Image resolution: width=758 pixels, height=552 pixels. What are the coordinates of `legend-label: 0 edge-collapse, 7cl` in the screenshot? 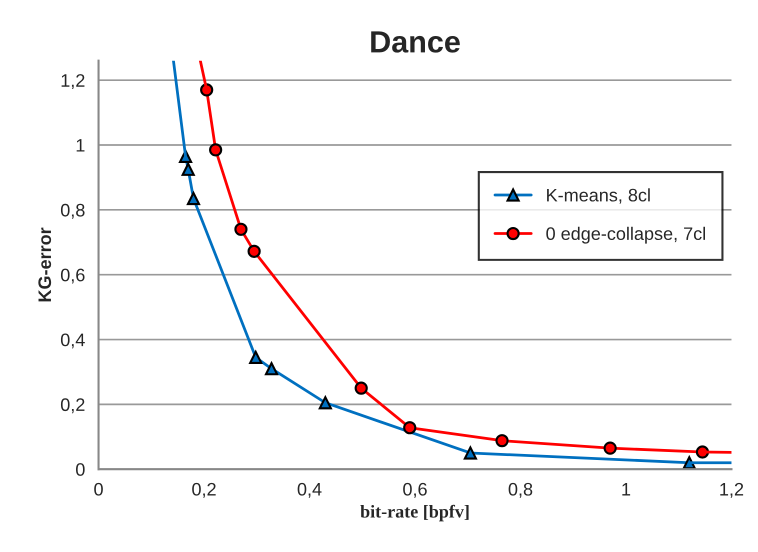 It's located at (625, 235).